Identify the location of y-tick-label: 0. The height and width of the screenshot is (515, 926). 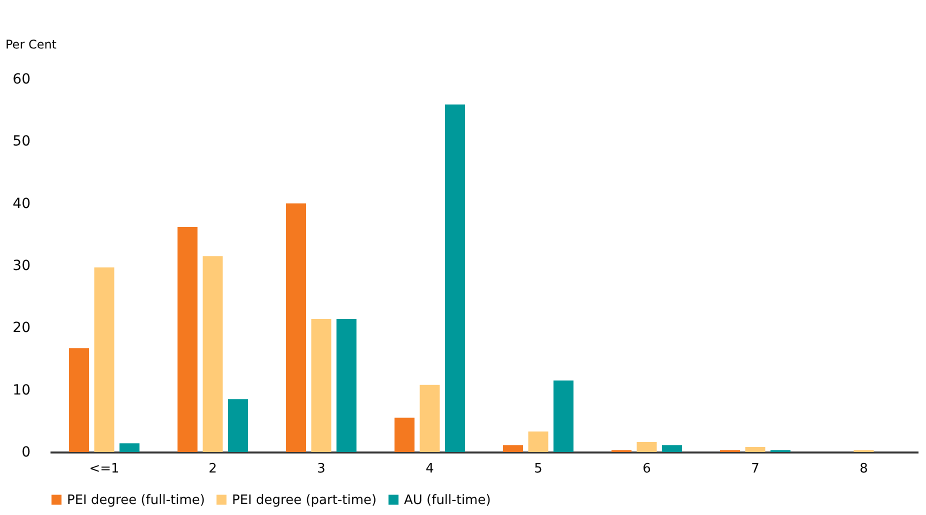
(26, 452).